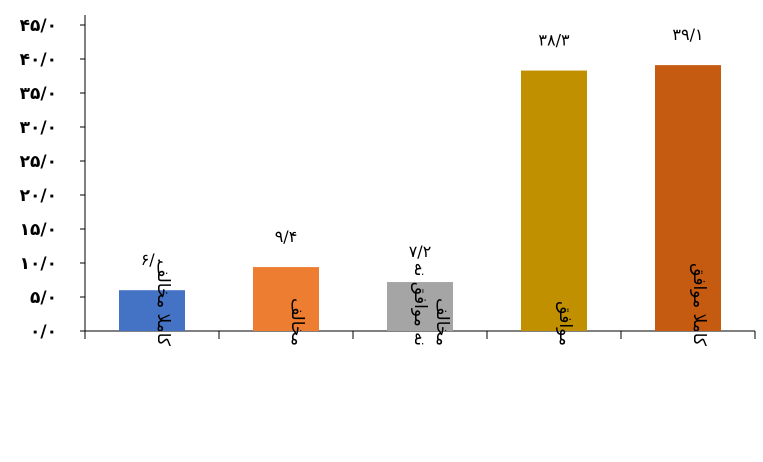 The width and height of the screenshot is (763, 462). What do you see at coordinates (420, 251) in the screenshot?
I see `data-label: ۷/۲` at bounding box center [420, 251].